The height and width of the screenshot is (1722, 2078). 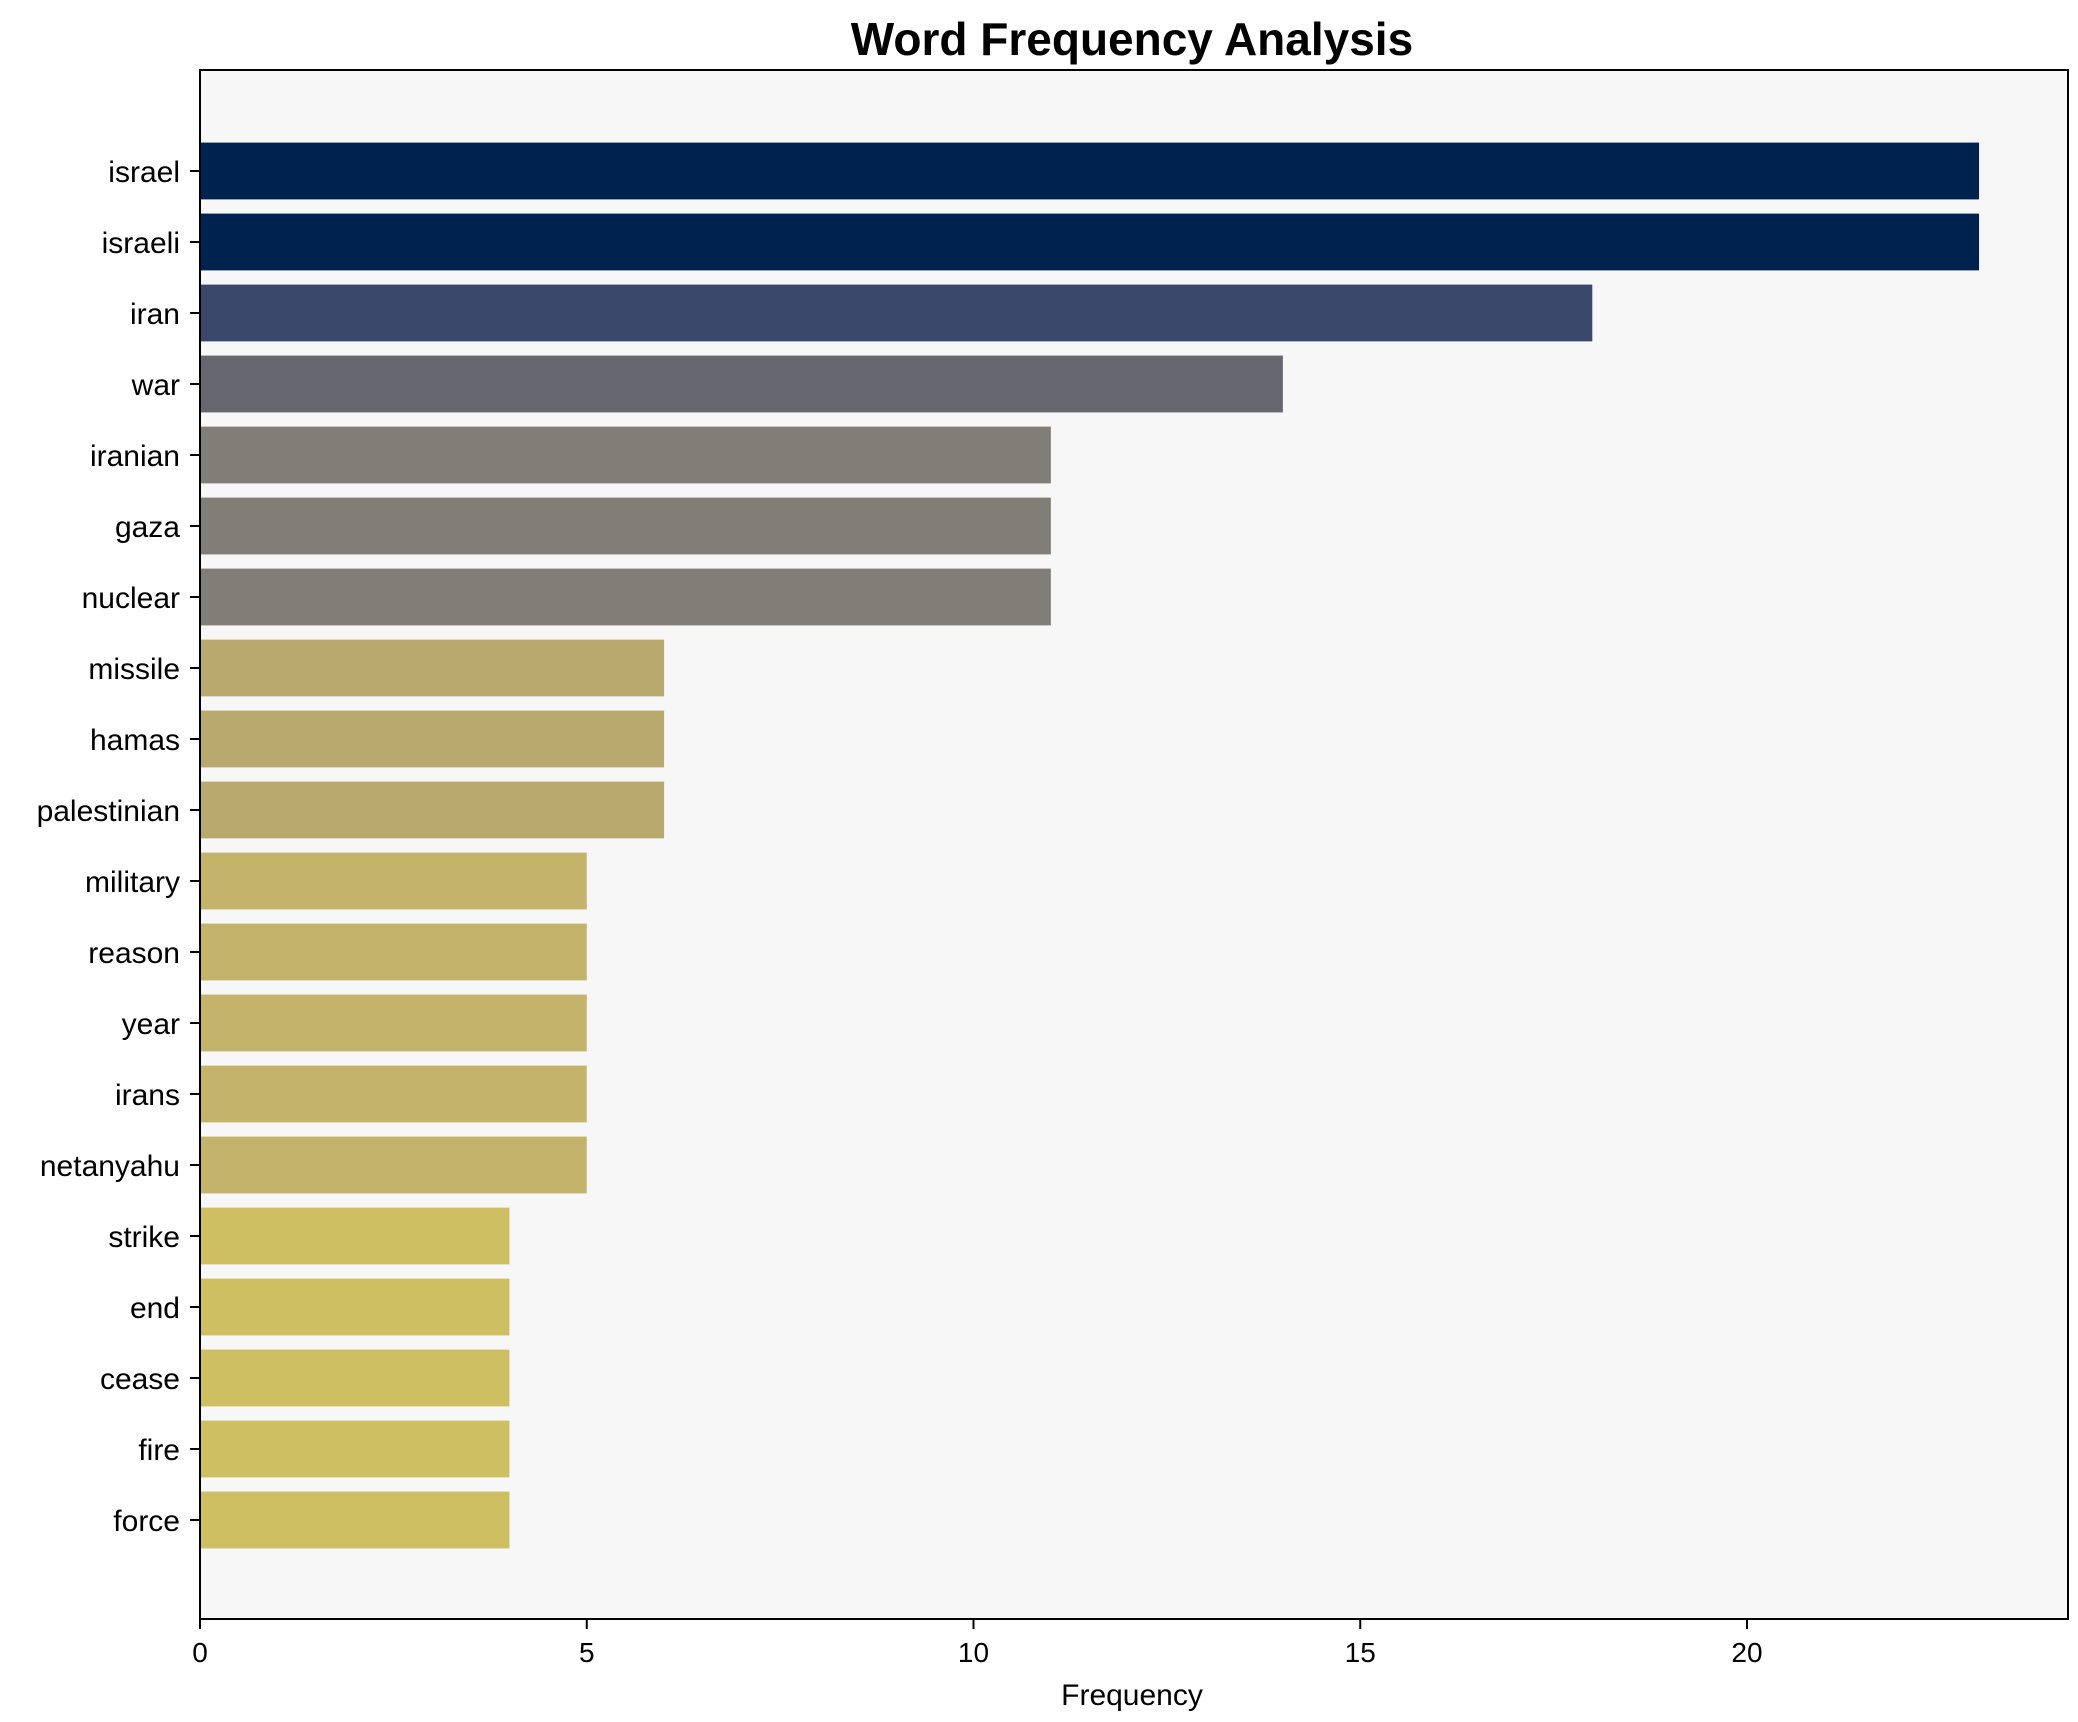 What do you see at coordinates (155, 1308) in the screenshot?
I see `y-tick-label: end` at bounding box center [155, 1308].